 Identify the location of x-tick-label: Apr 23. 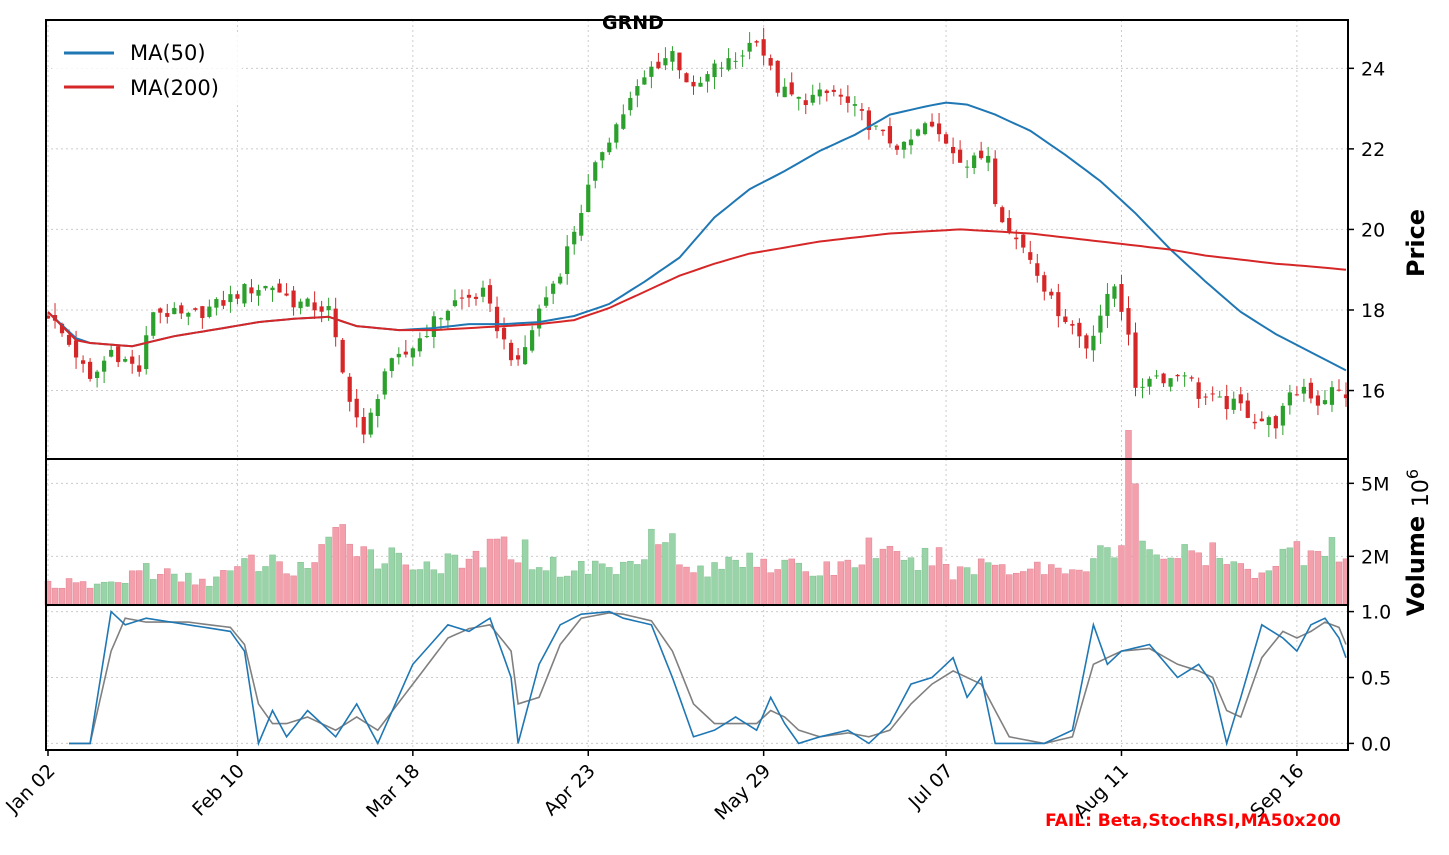
(570, 790).